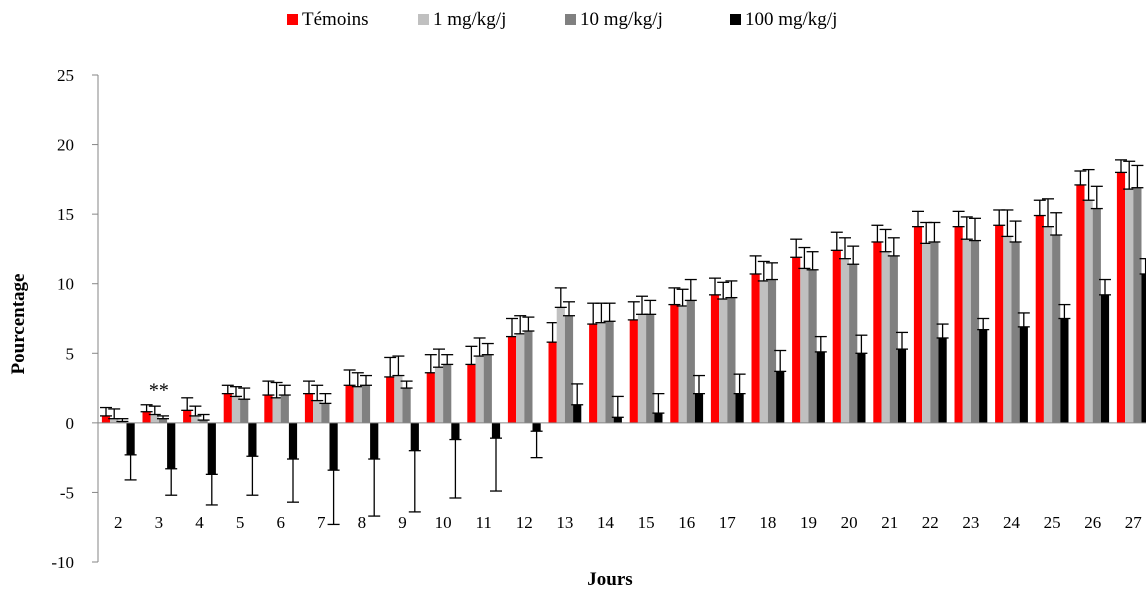 This screenshot has height=592, width=1146. Describe the element at coordinates (280, 522) in the screenshot. I see `x-tick-label: 6` at that location.